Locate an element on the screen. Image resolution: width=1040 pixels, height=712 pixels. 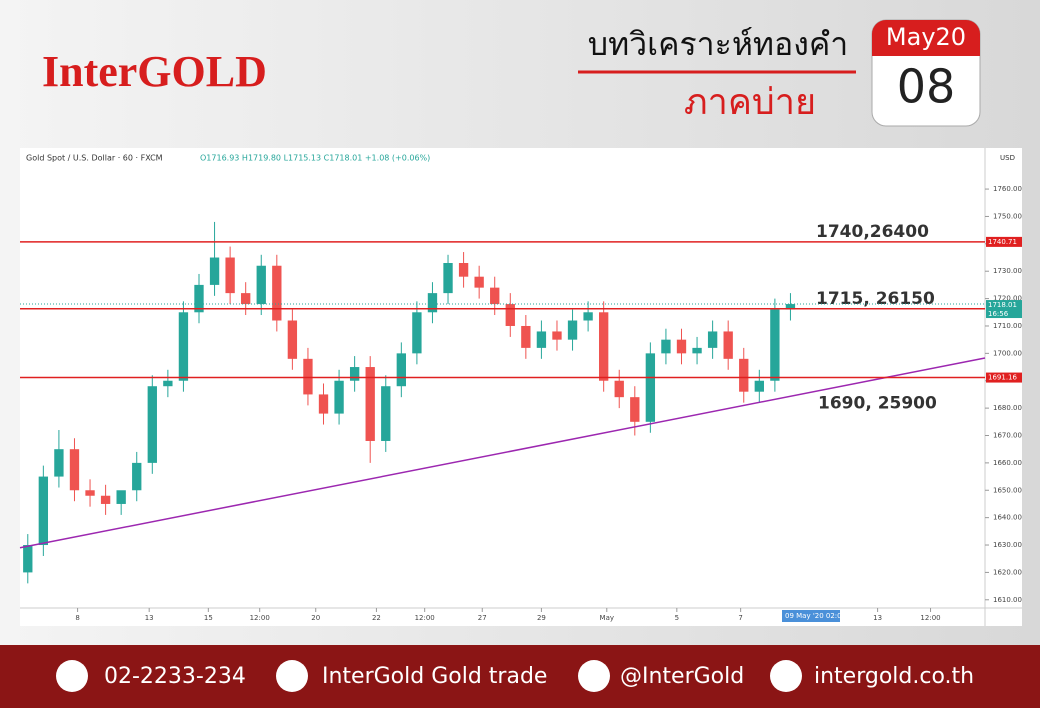
line-icon is located at coordinates (594, 676).